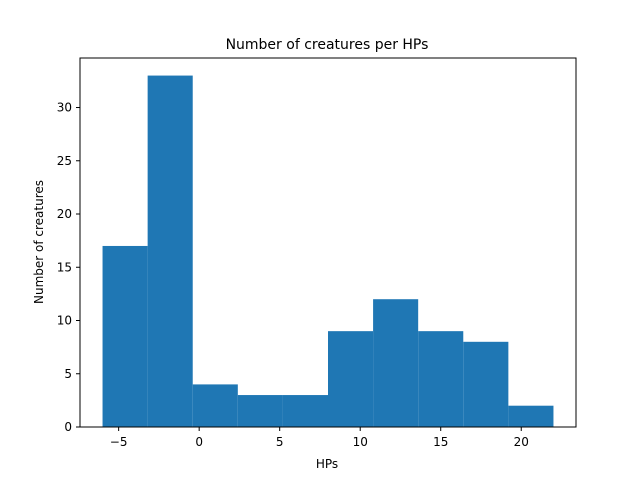 Image resolution: width=640 pixels, height=480 pixels. What do you see at coordinates (64, 267) in the screenshot?
I see `y-tick-label: 15` at bounding box center [64, 267].